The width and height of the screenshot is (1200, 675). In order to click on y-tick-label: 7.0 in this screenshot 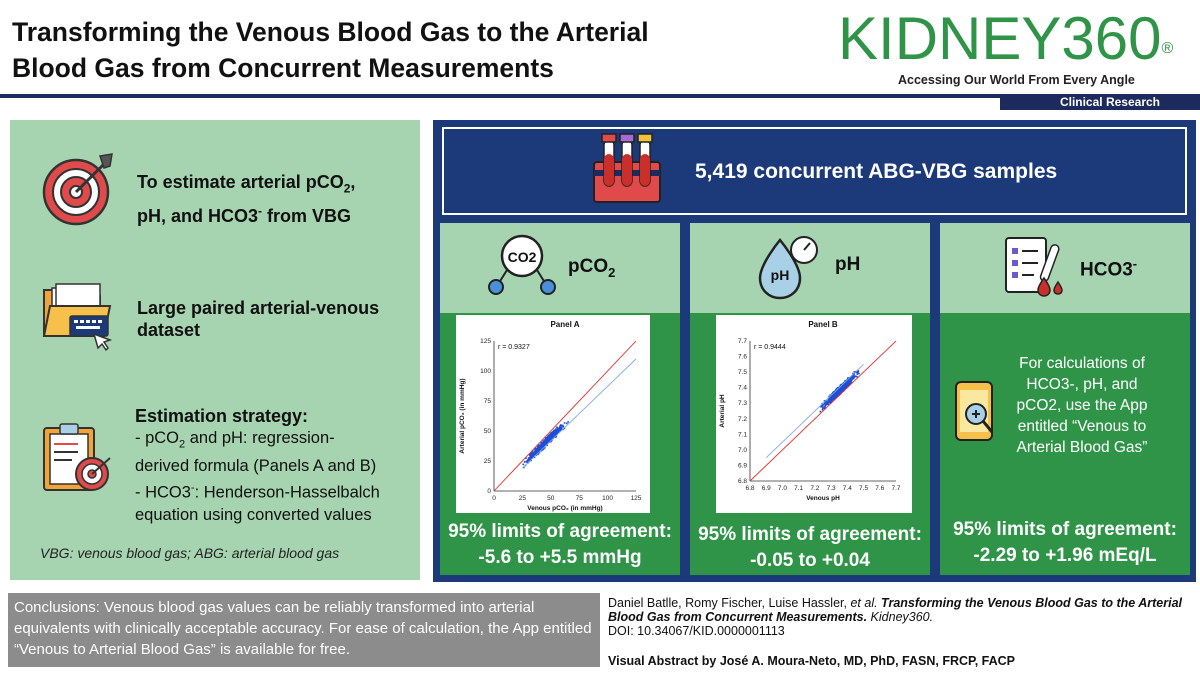, I will do `click(742, 450)`.